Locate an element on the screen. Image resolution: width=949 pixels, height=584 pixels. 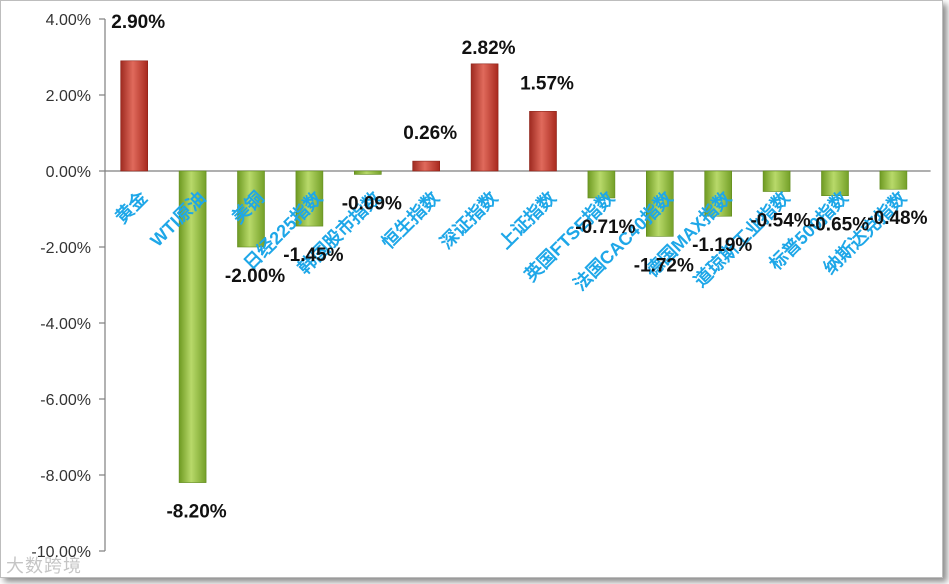
data-label: -0.71% is located at coordinates (605, 227).